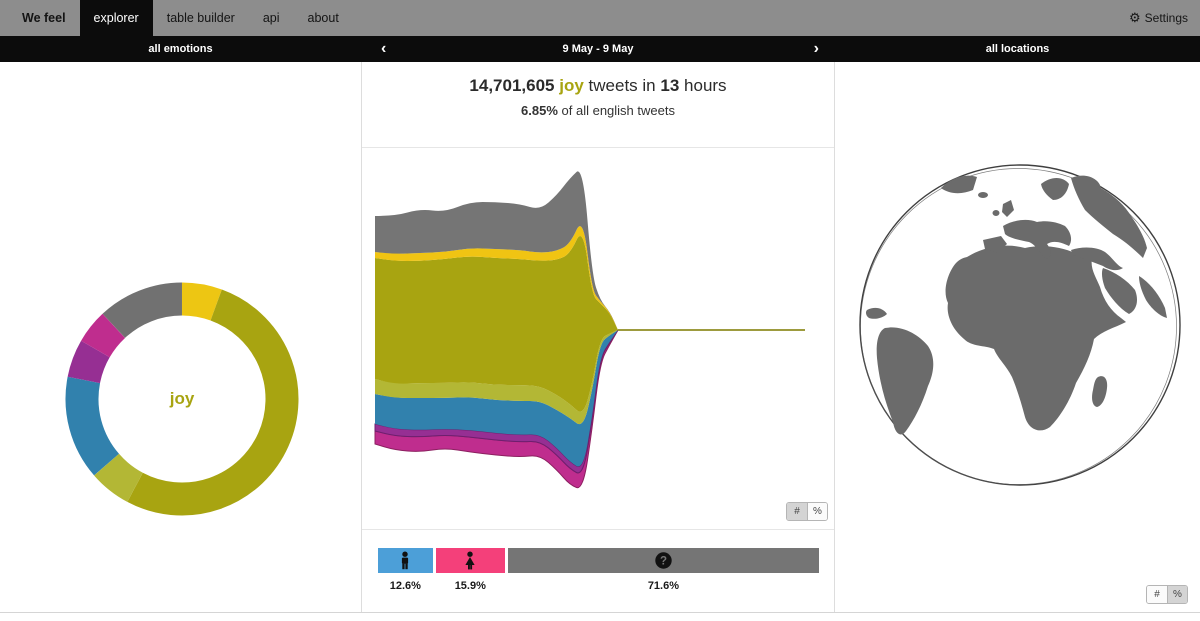 The image size is (1200, 621). Describe the element at coordinates (213, 402) in the screenshot. I see `donut-segment-olive` at that location.